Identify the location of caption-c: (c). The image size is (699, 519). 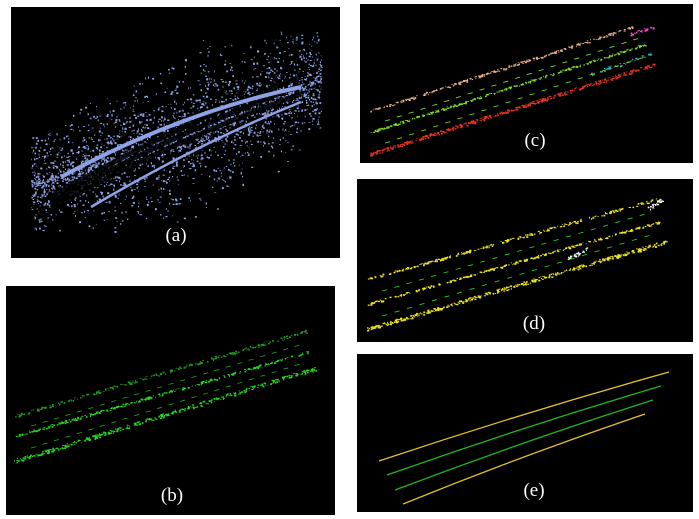
(535, 140).